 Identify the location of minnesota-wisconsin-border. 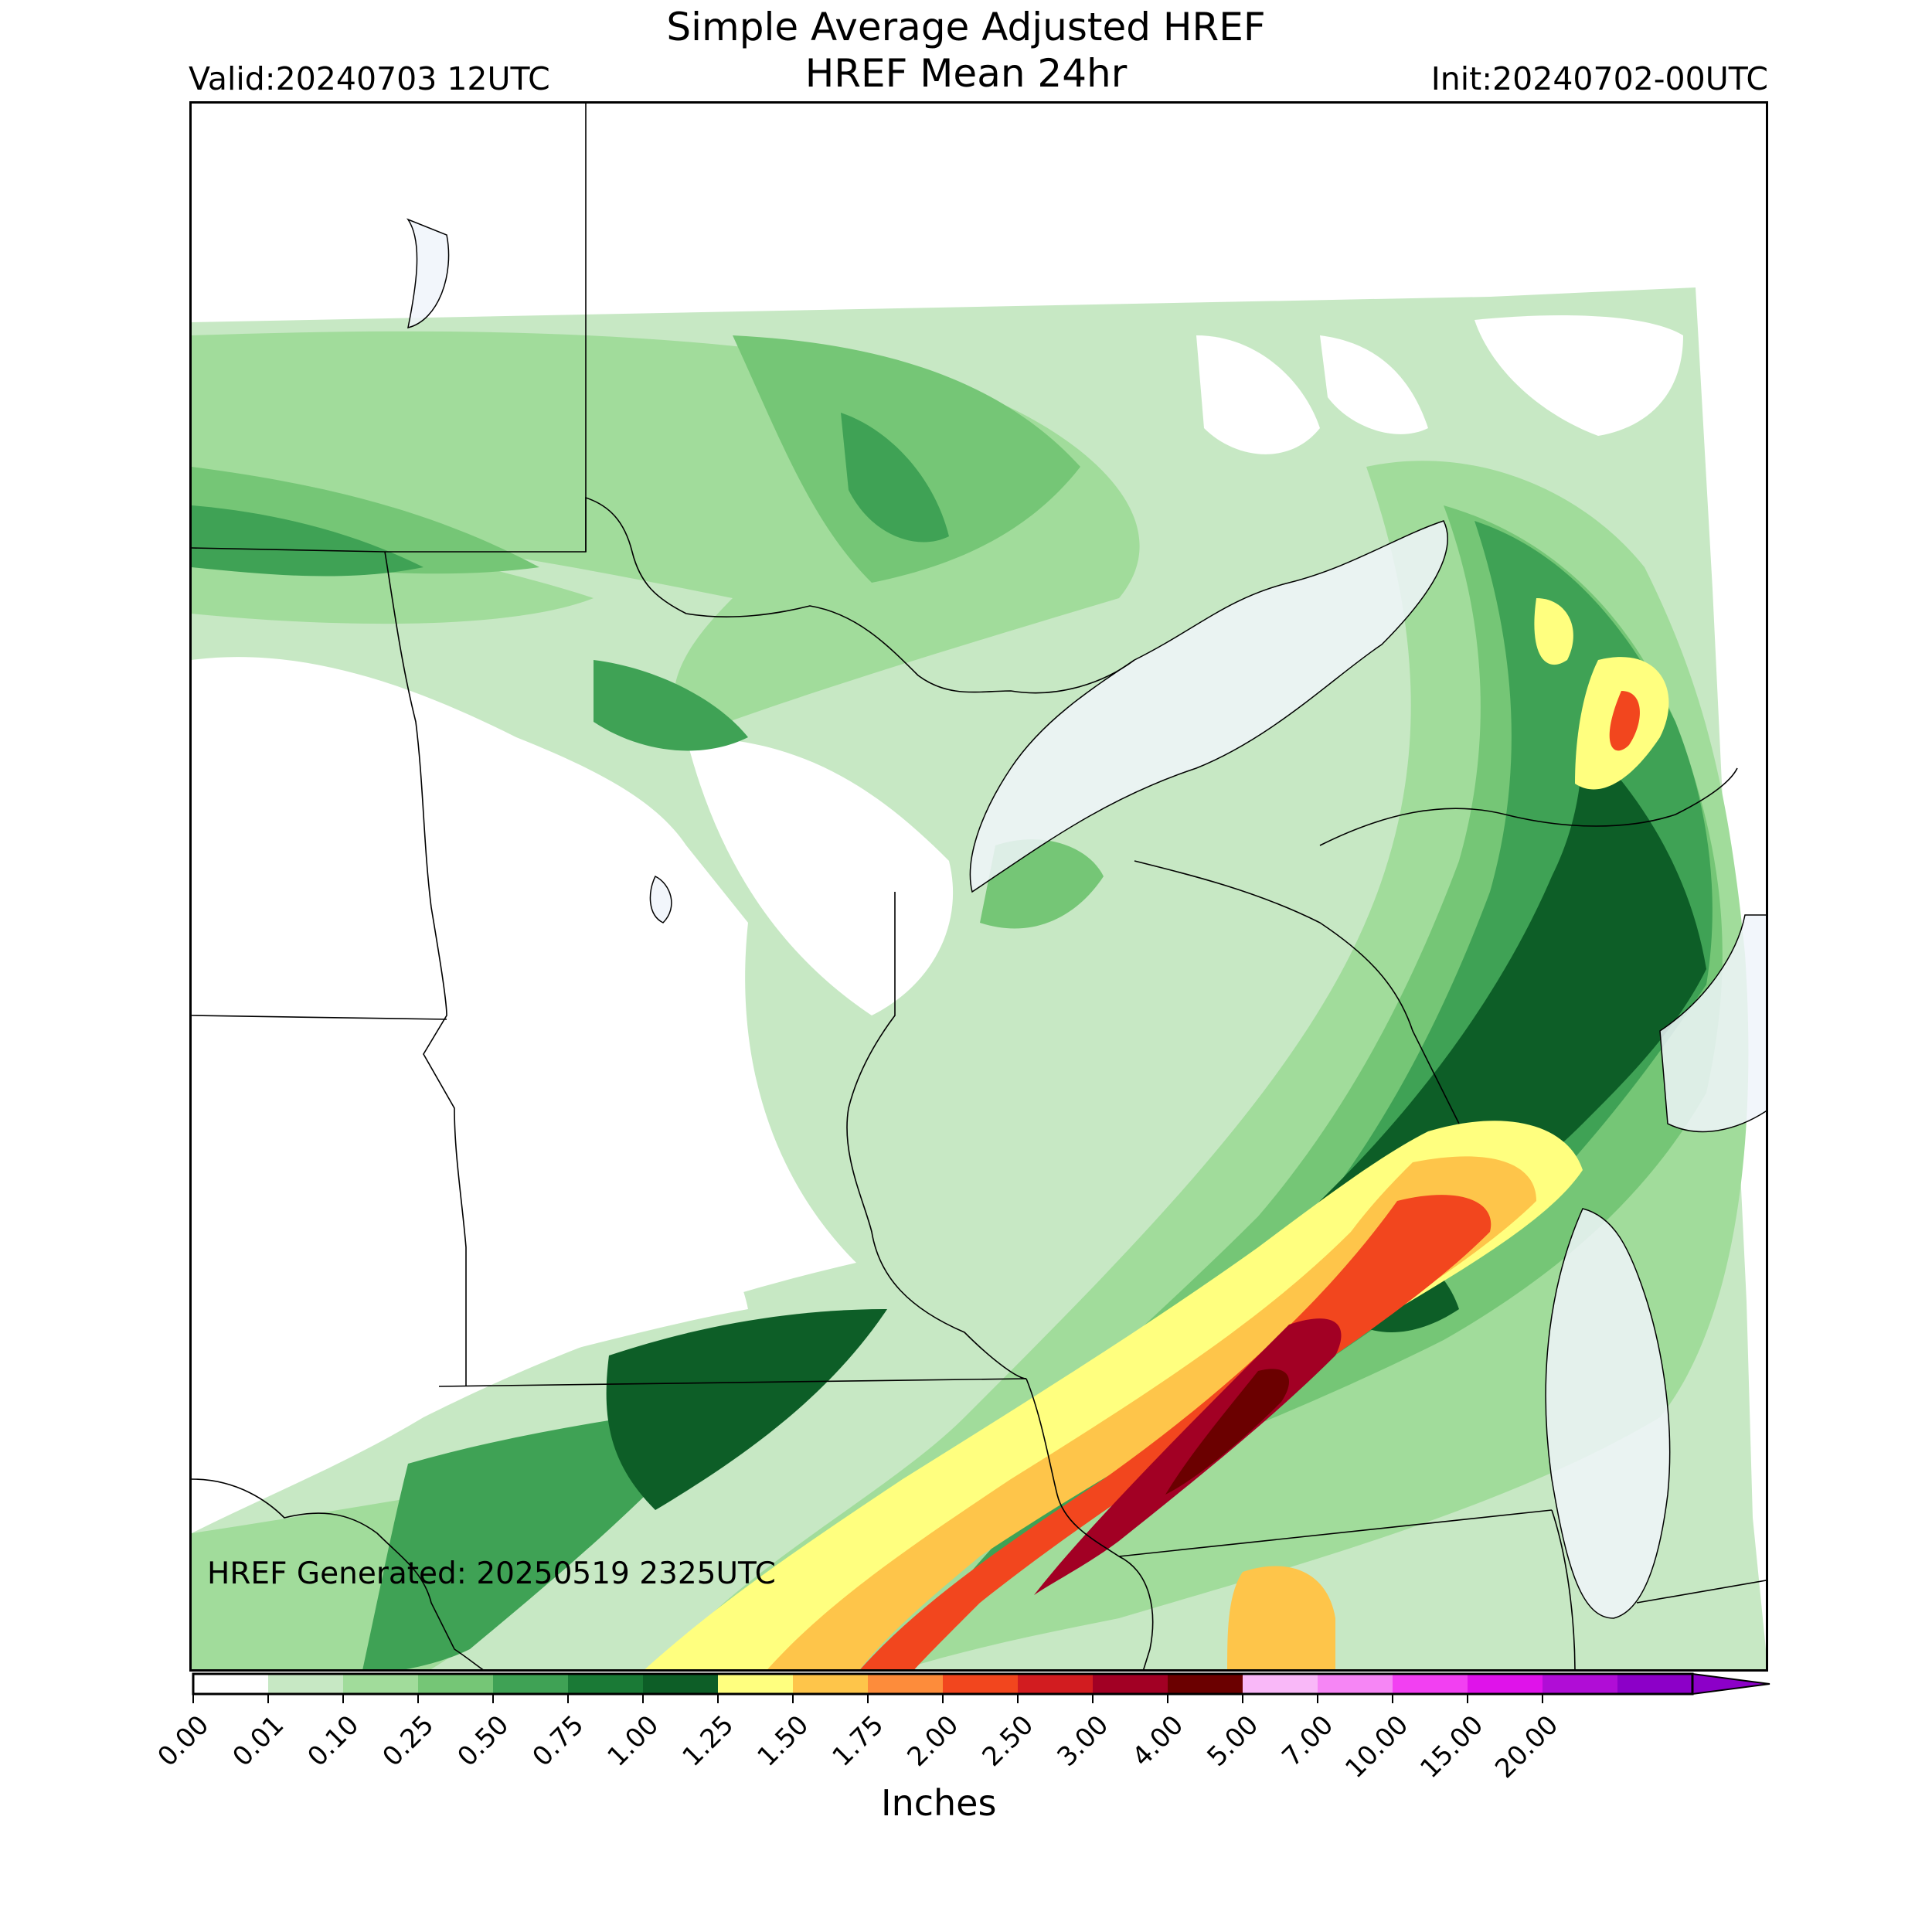
(936, 1135).